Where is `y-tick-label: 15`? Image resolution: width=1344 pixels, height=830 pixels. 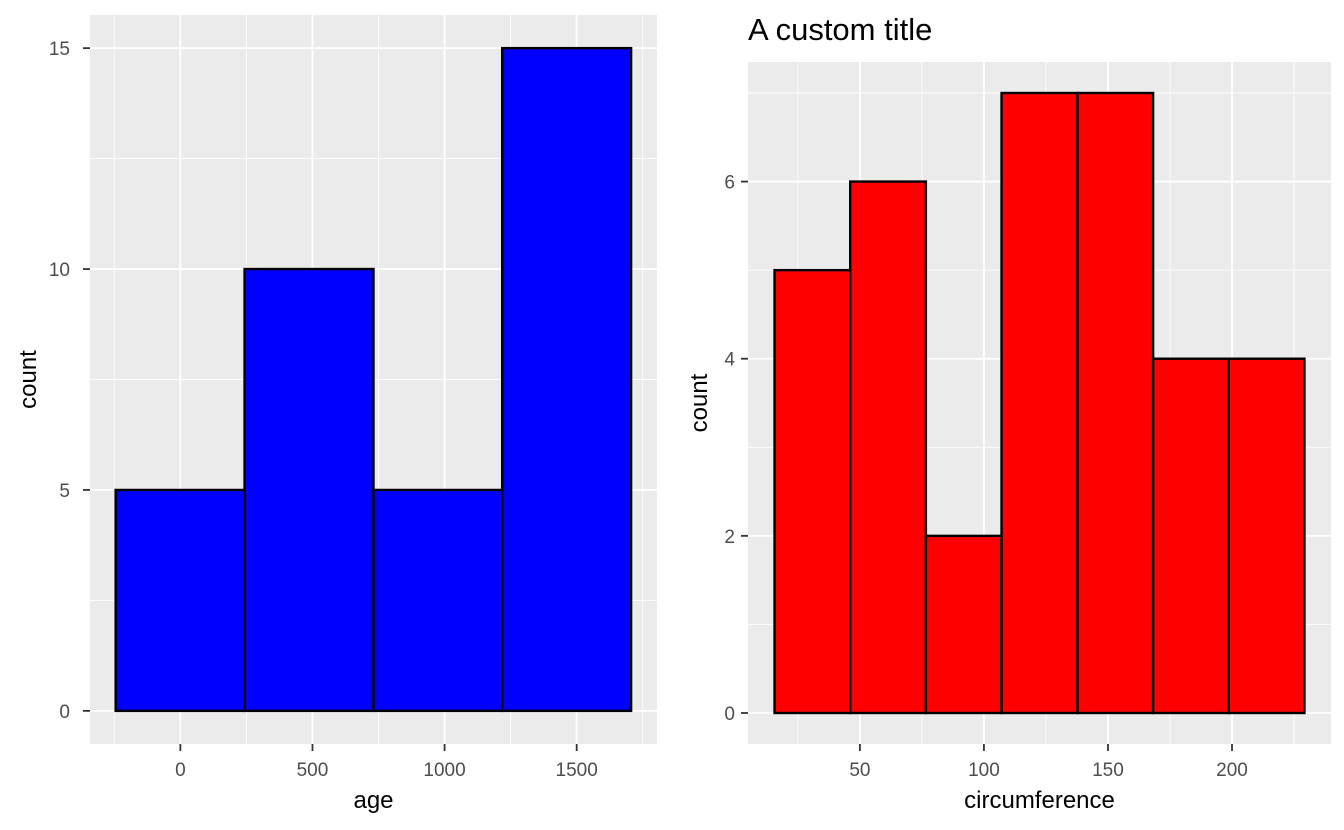
y-tick-label: 15 is located at coordinates (59, 49).